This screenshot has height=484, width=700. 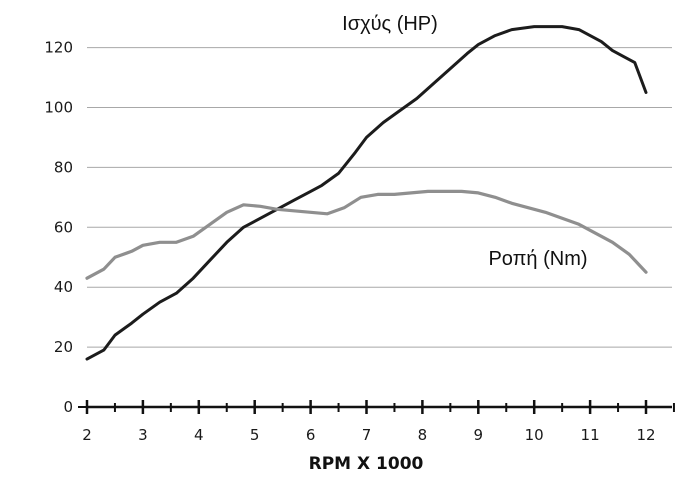 What do you see at coordinates (199, 435) in the screenshot?
I see `x-tick-label: 4` at bounding box center [199, 435].